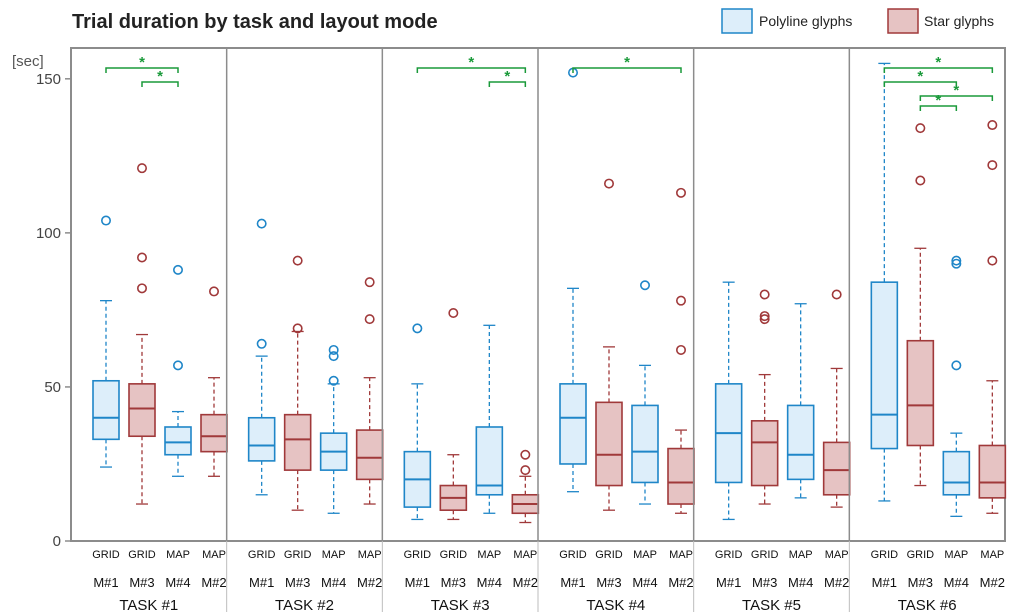 The image size is (1024, 612). Describe the element at coordinates (903, 21) in the screenshot. I see `legend-swatch-star` at that location.